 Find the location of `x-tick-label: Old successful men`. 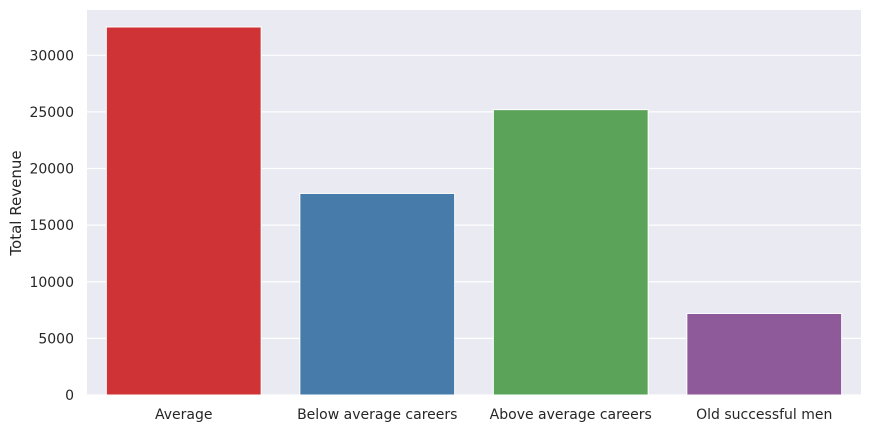

x-tick-label: Old successful men is located at coordinates (764, 415).